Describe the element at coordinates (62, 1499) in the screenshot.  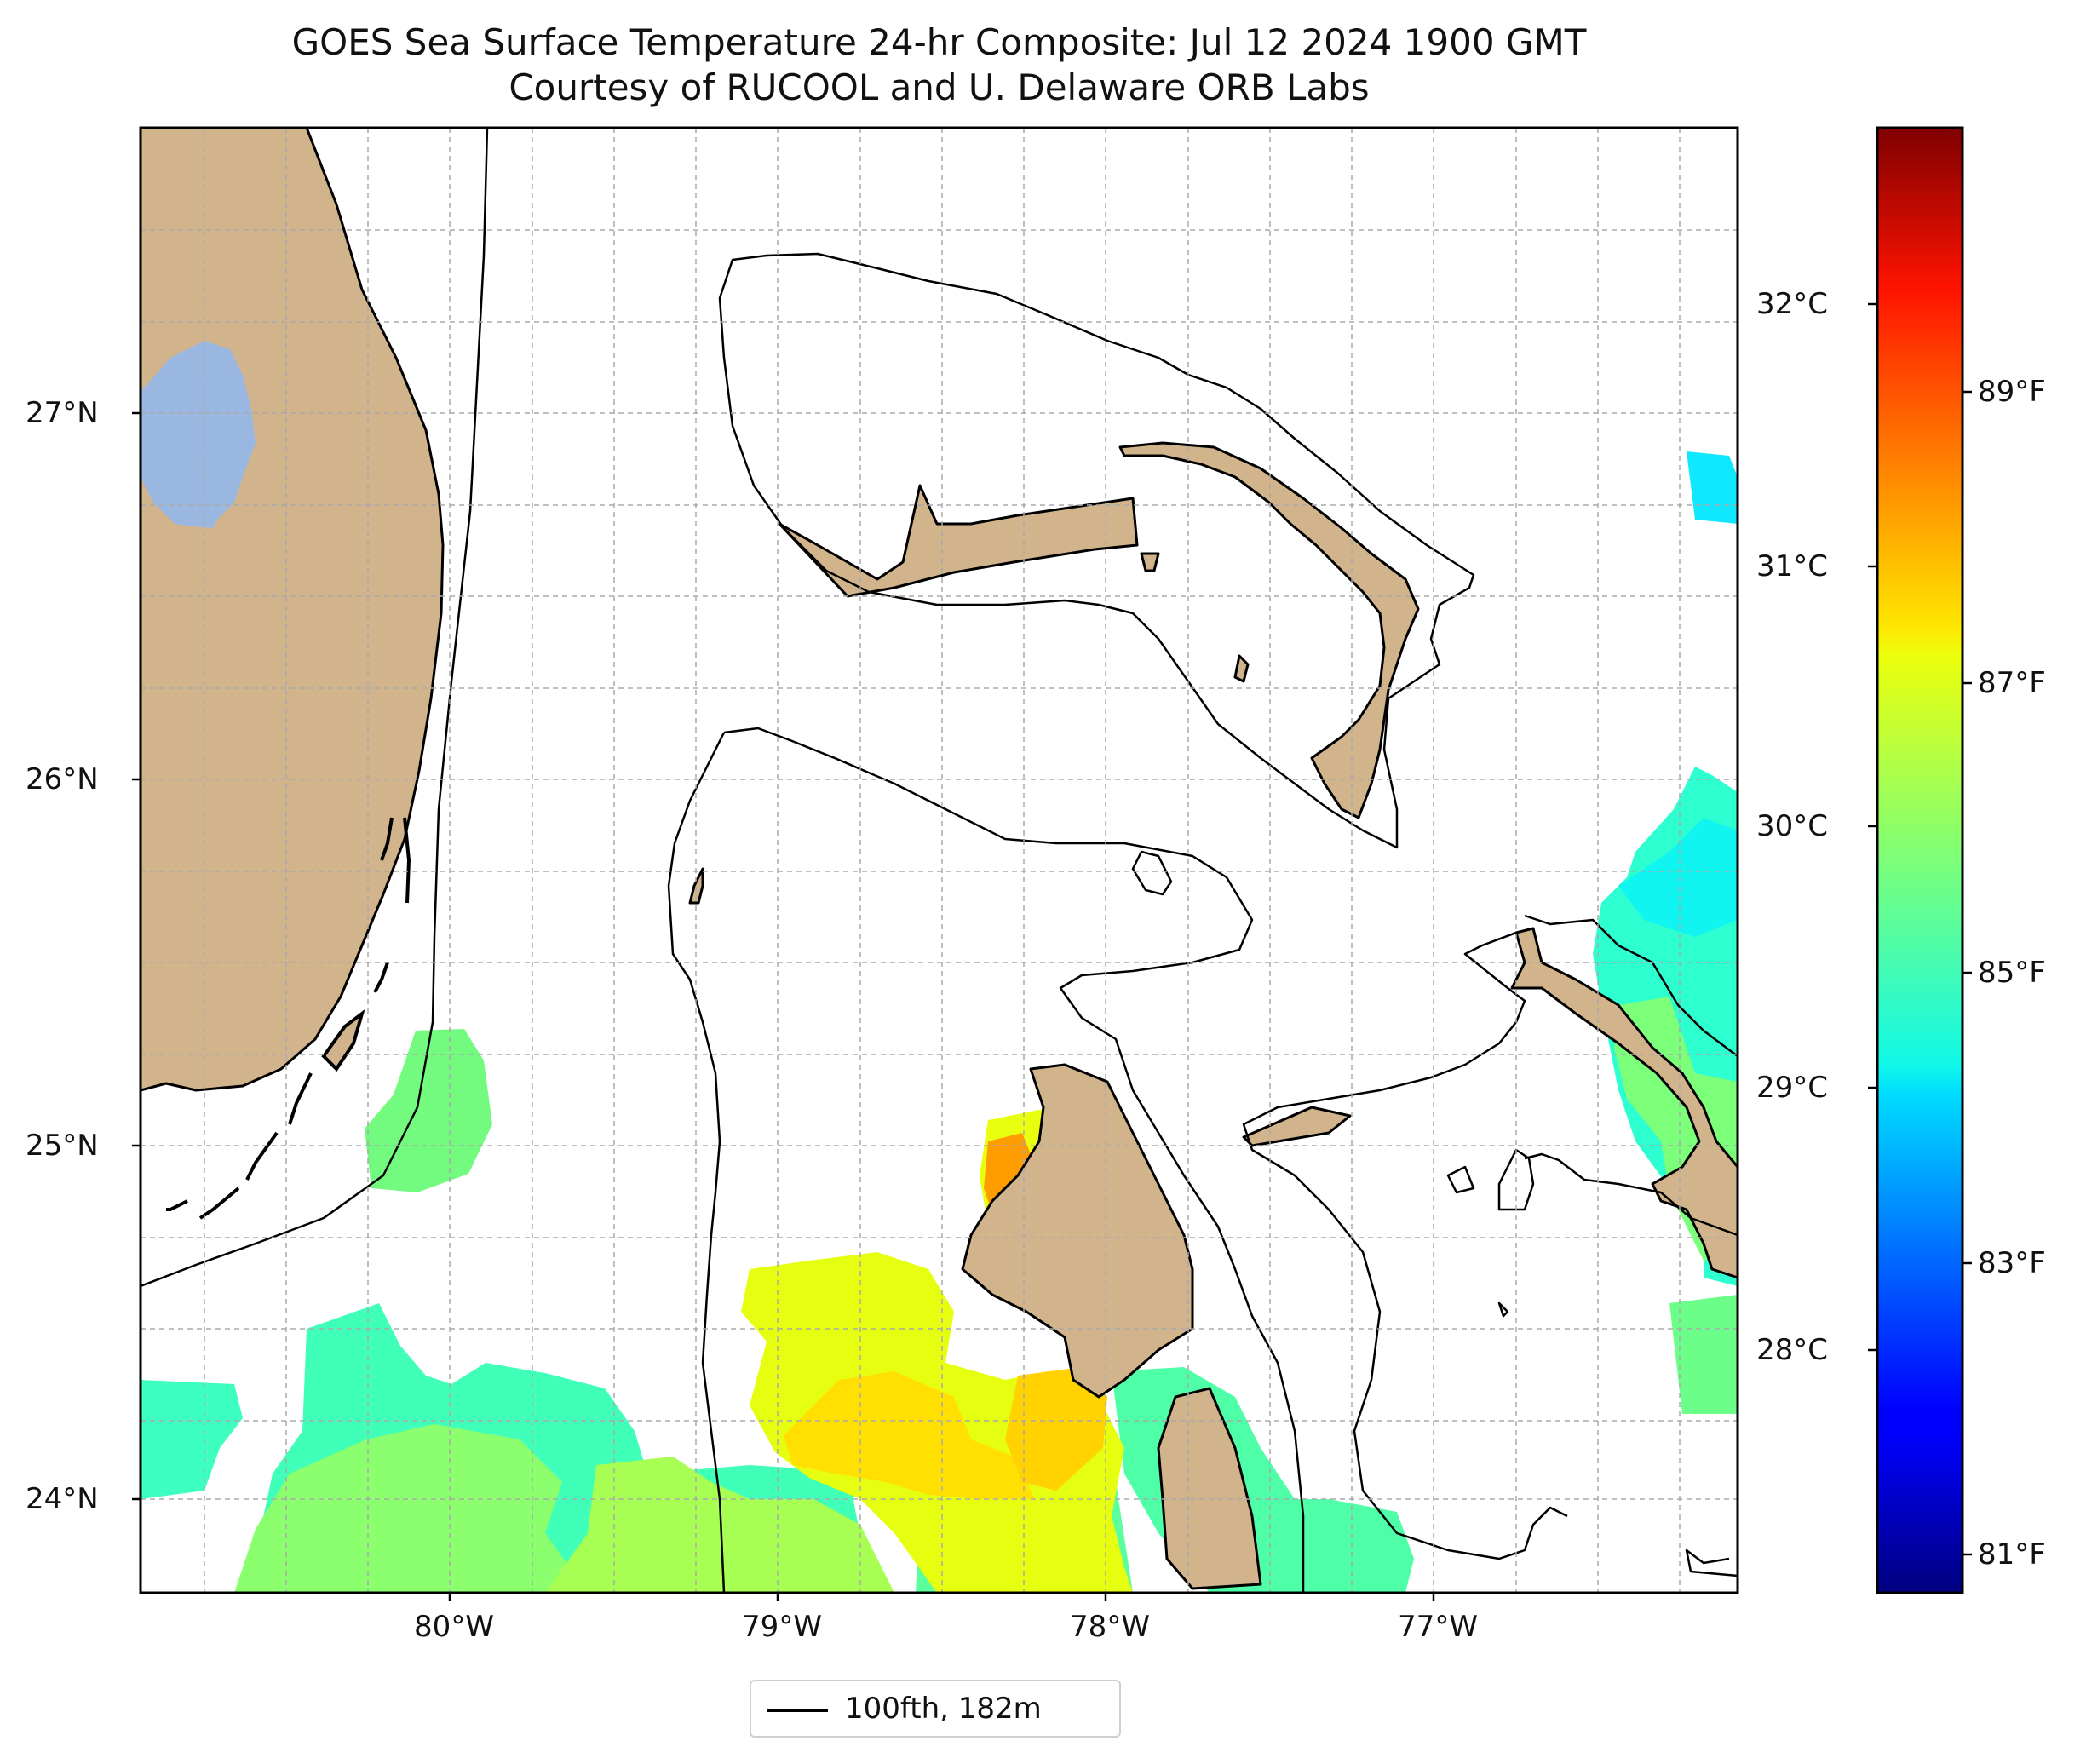
I see `lat-tick-label: 24°N` at that location.